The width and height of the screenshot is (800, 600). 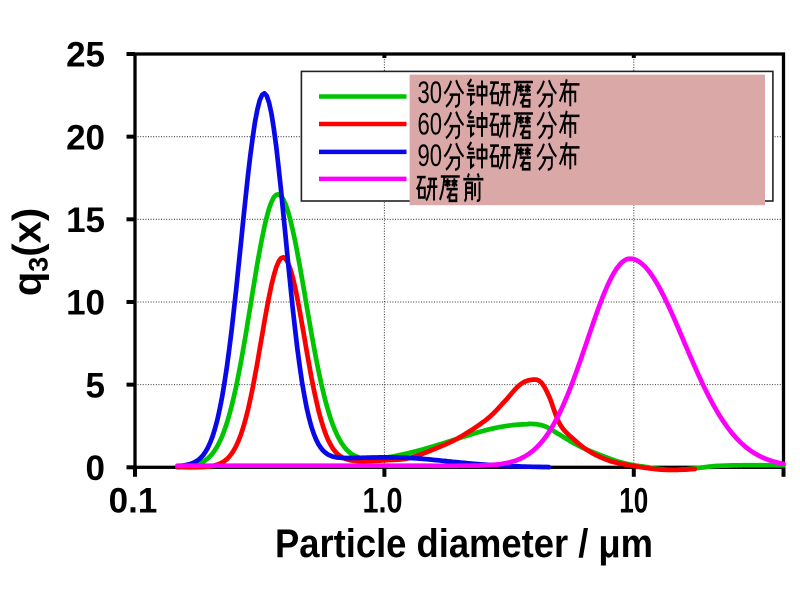 I want to click on svg-text: 15, so click(x=85, y=220).